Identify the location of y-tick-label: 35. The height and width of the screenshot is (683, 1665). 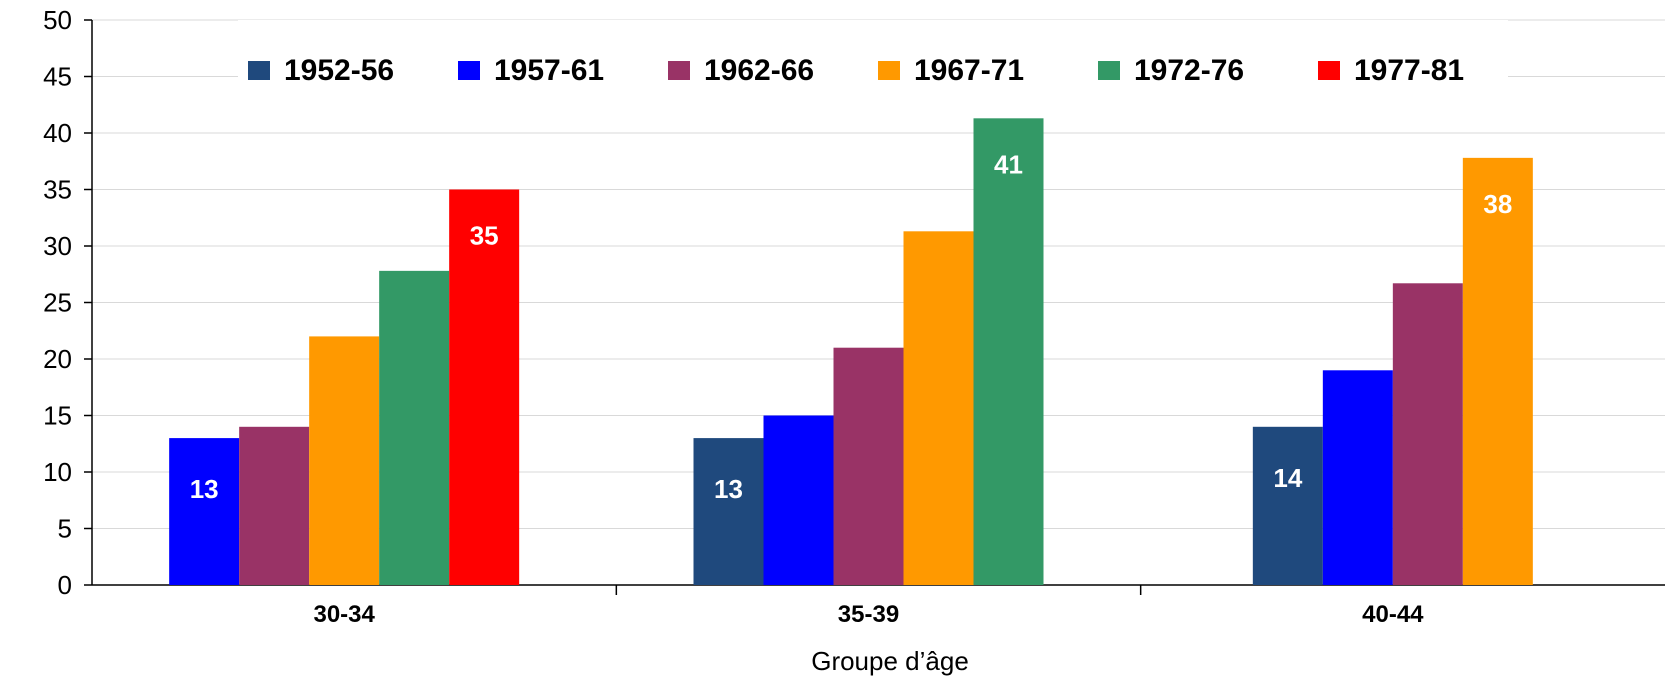
(57, 190).